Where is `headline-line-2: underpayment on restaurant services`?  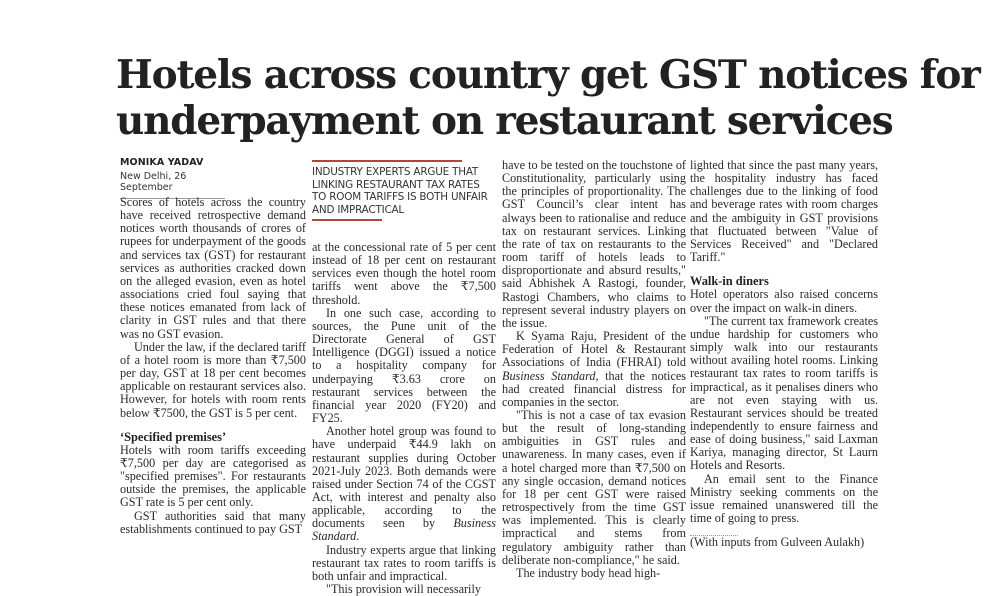
headline-line-2: underpayment on restaurant services is located at coordinates (505, 121).